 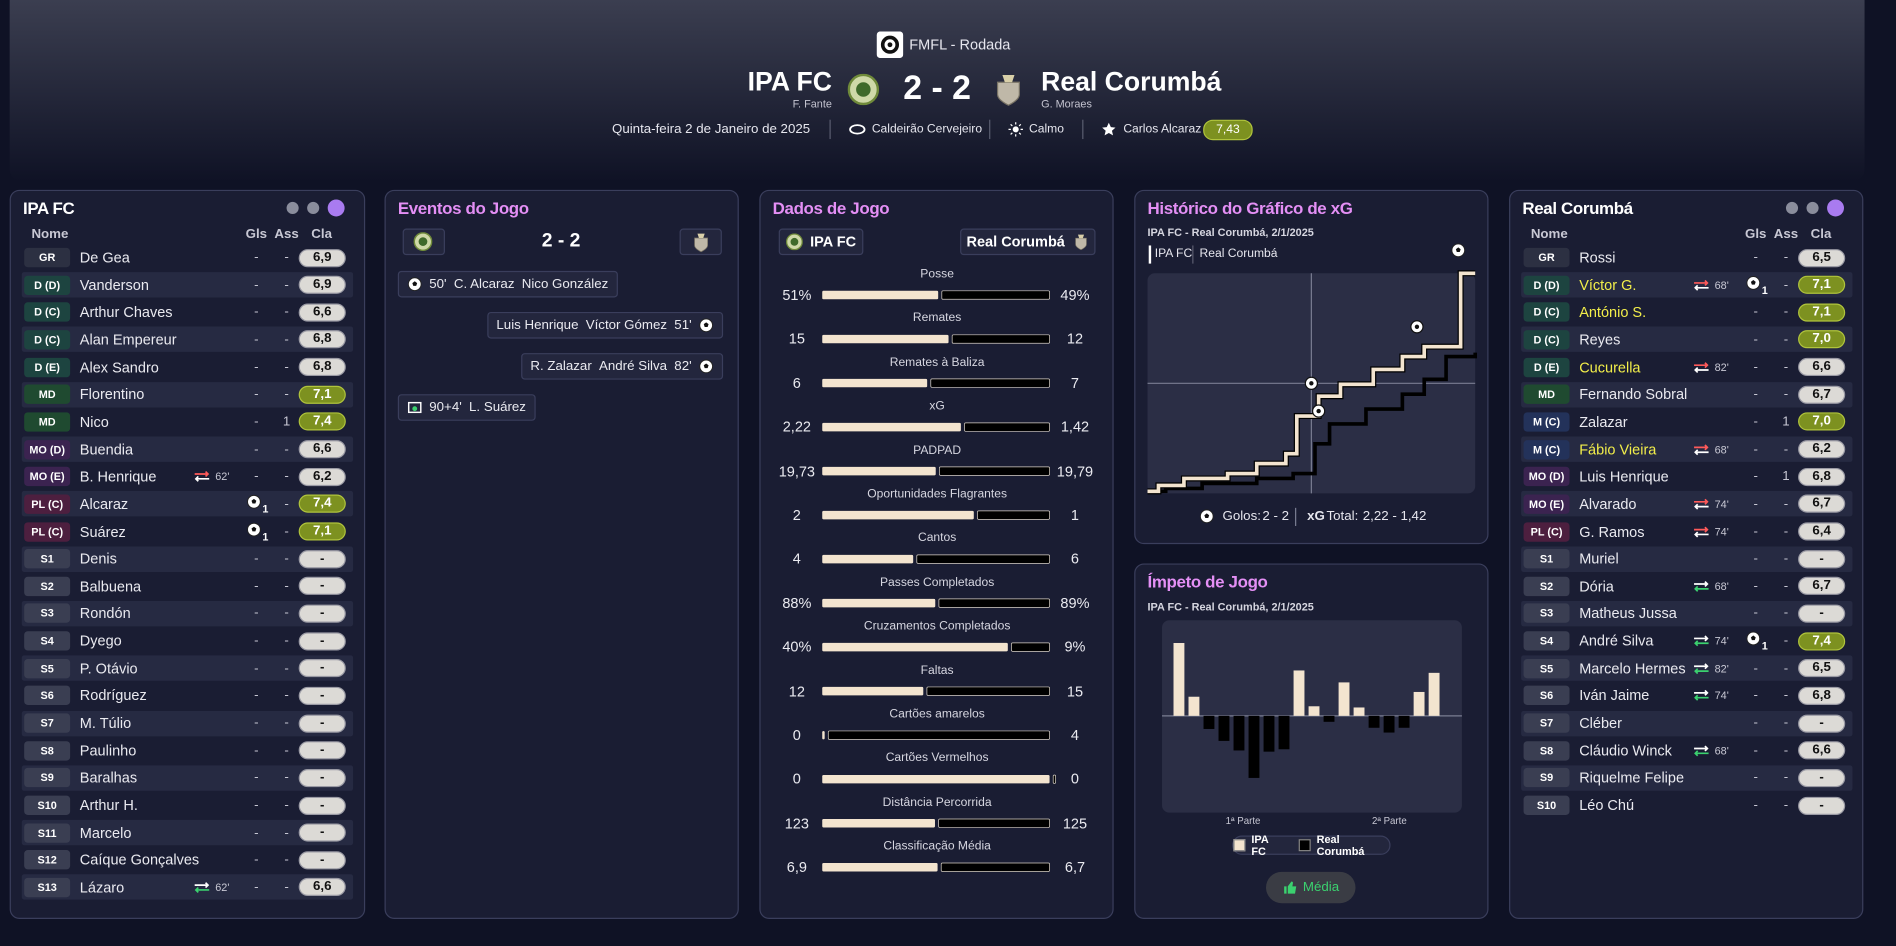 What do you see at coordinates (937, 714) in the screenshot?
I see `stat-label: Cartões amarelos` at bounding box center [937, 714].